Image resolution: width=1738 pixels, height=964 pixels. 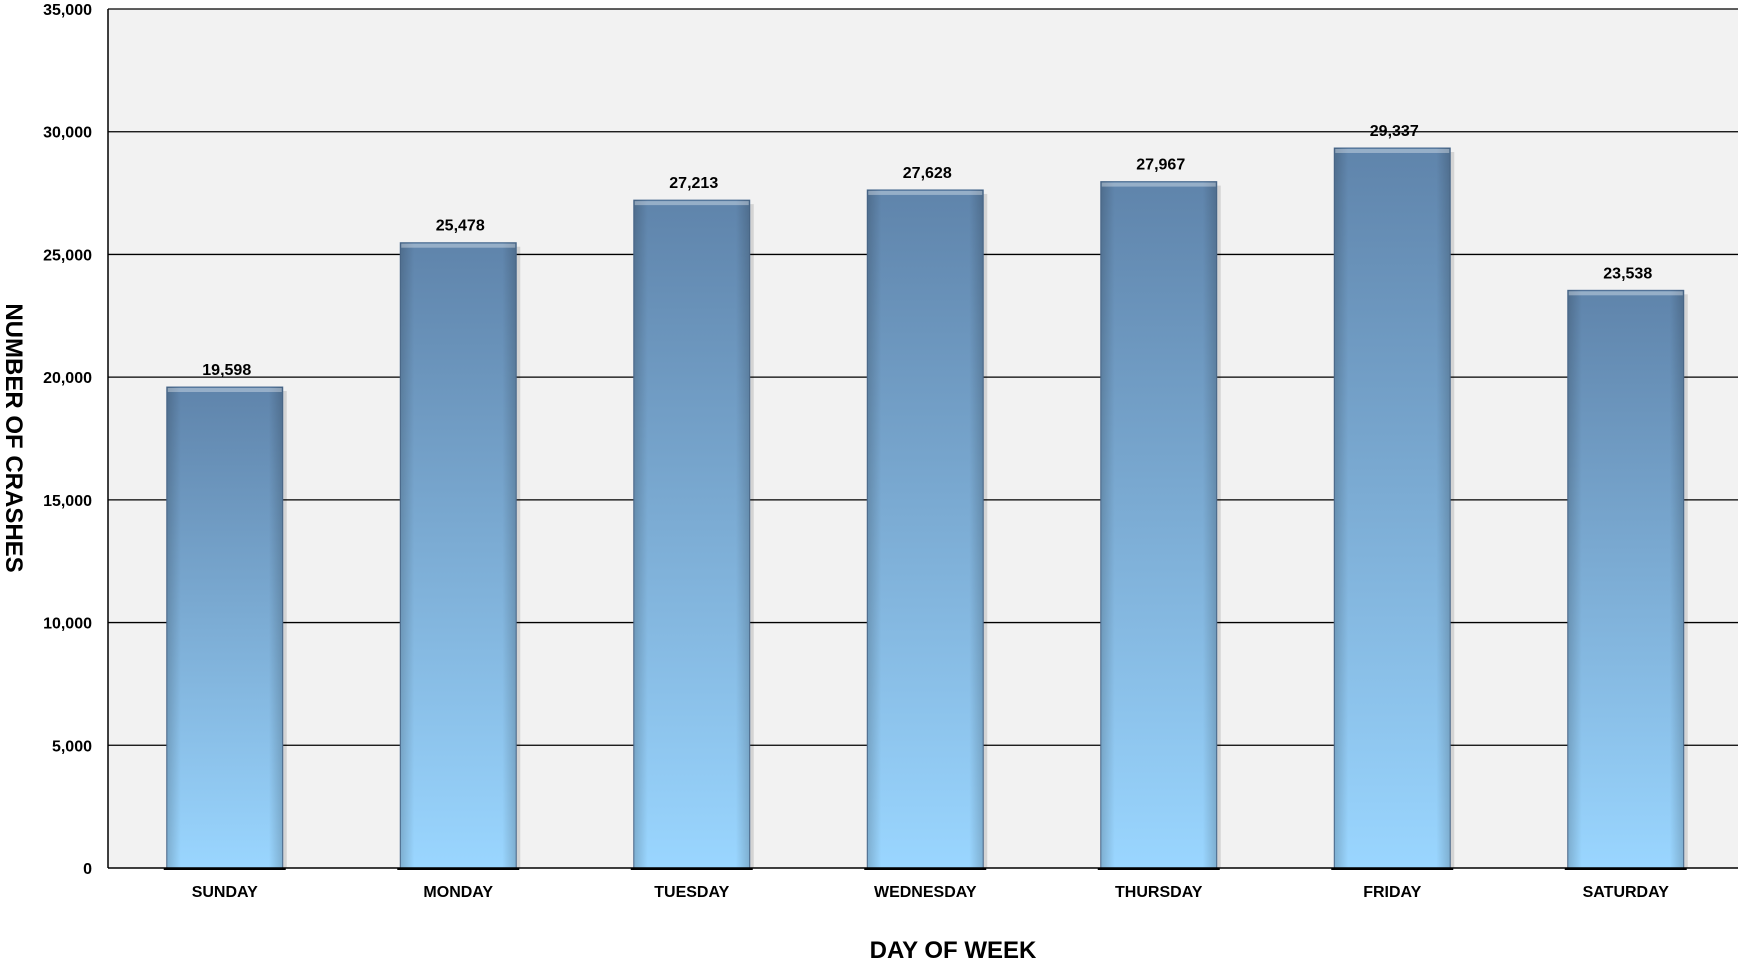 I want to click on y-tick-label: 35,000, so click(x=67, y=10).